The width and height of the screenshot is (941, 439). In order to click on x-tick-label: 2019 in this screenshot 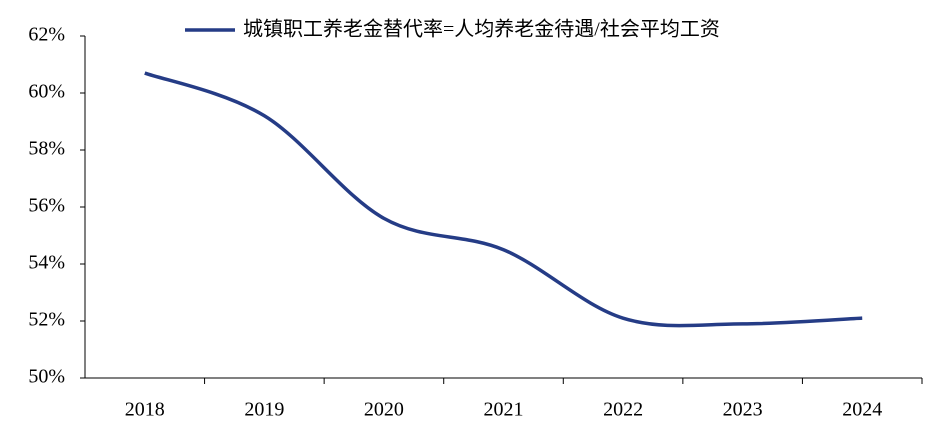, I will do `click(264, 410)`.